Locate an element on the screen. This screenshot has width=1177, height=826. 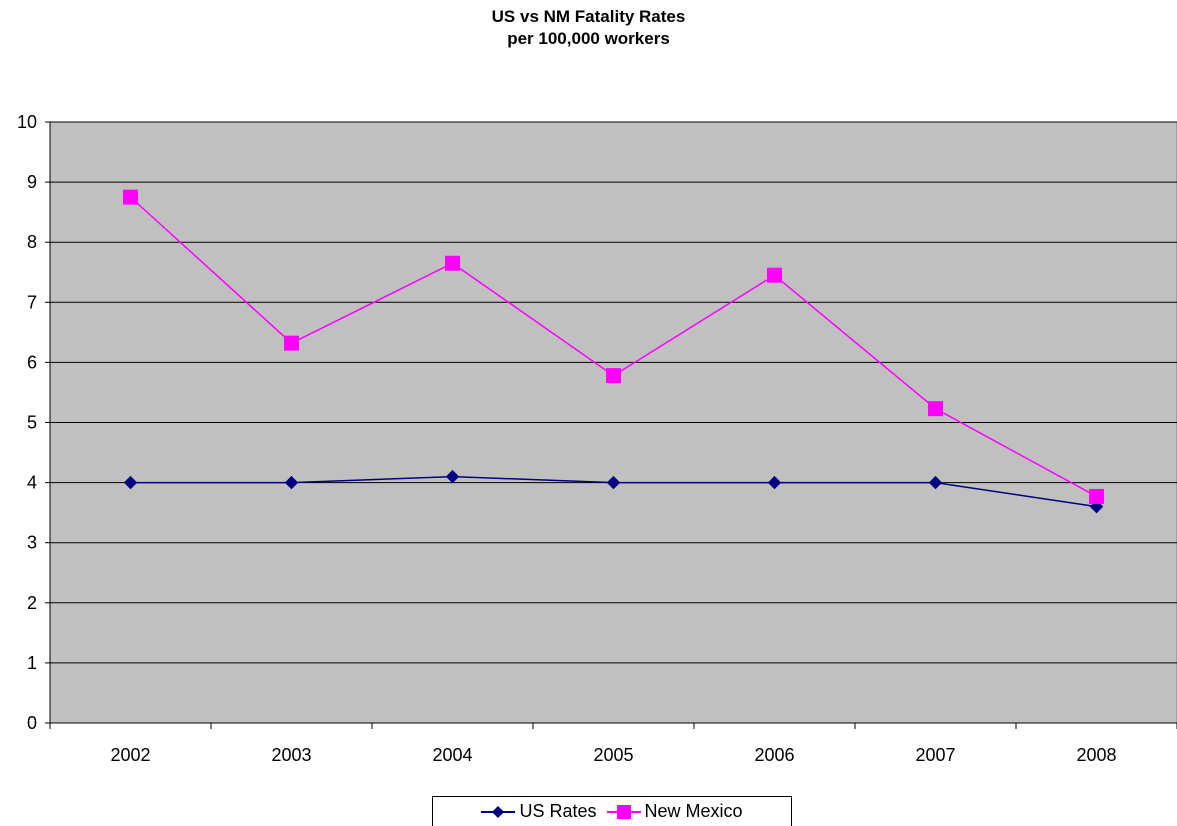
chart-subtitle: per 100,000 workers is located at coordinates (588, 38).